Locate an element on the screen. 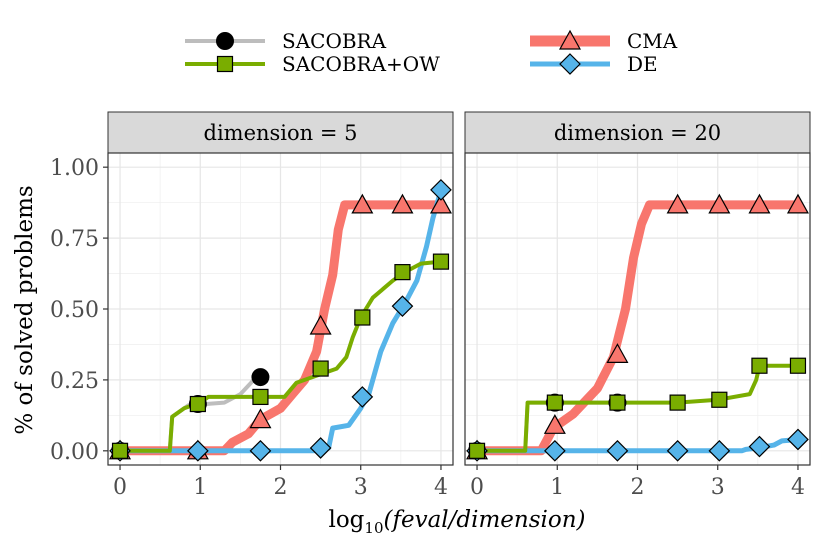 Image resolution: width=822 pixels, height=543 pixels. x-axis-title-rest: (feval/dimension) is located at coordinates (485, 520).